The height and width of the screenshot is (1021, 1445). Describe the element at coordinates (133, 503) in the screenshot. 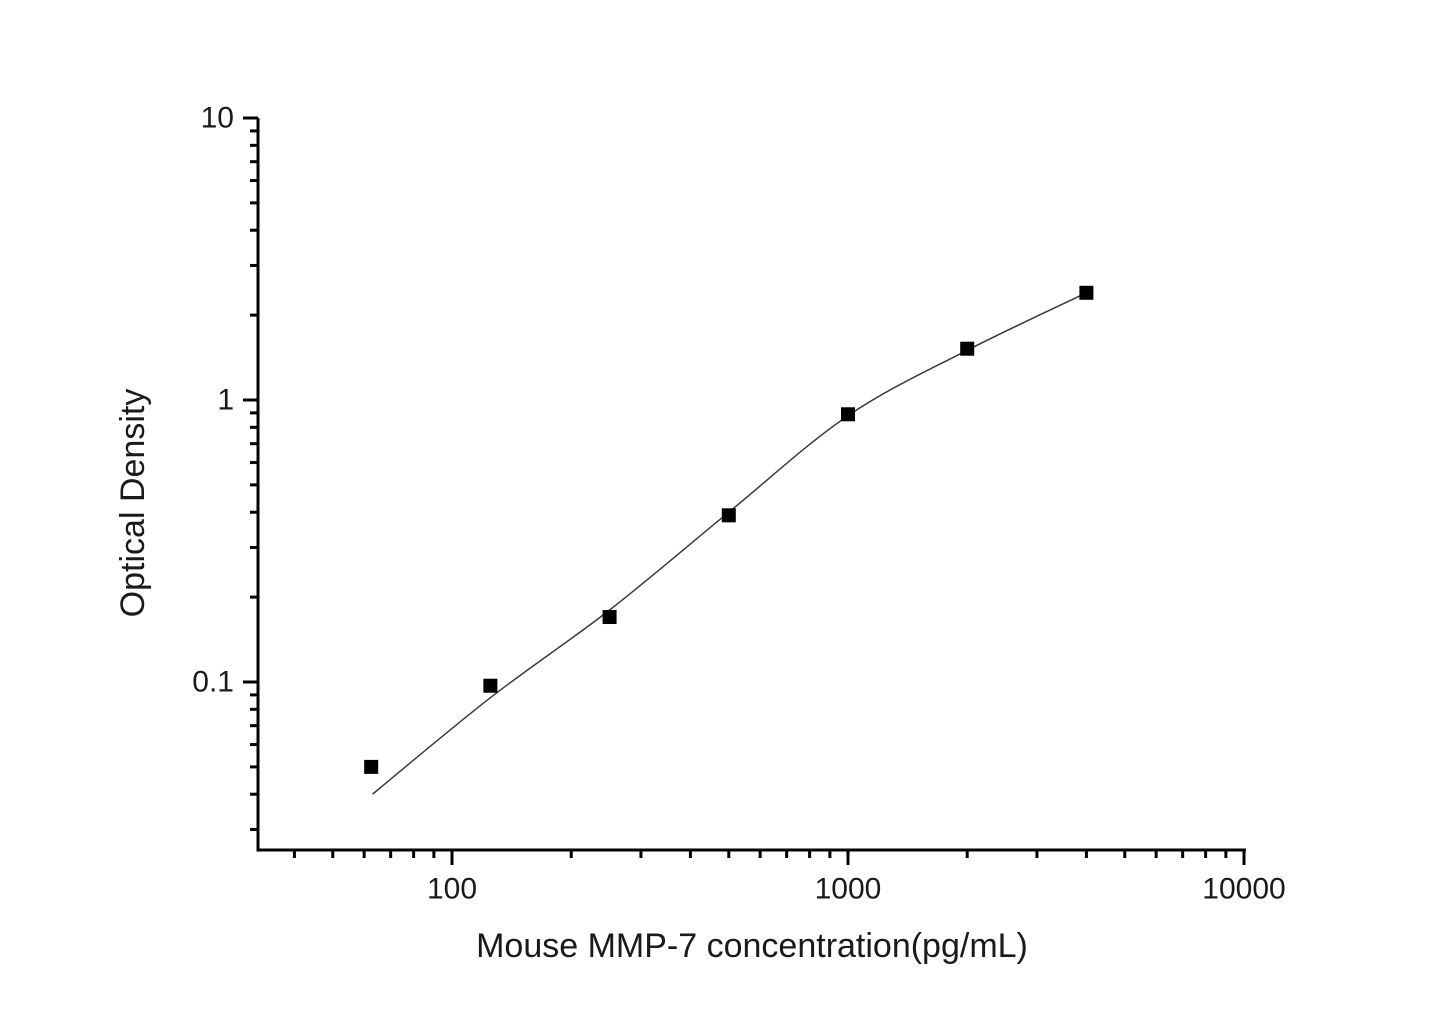

I see `y-axis-title: Optical Density` at that location.